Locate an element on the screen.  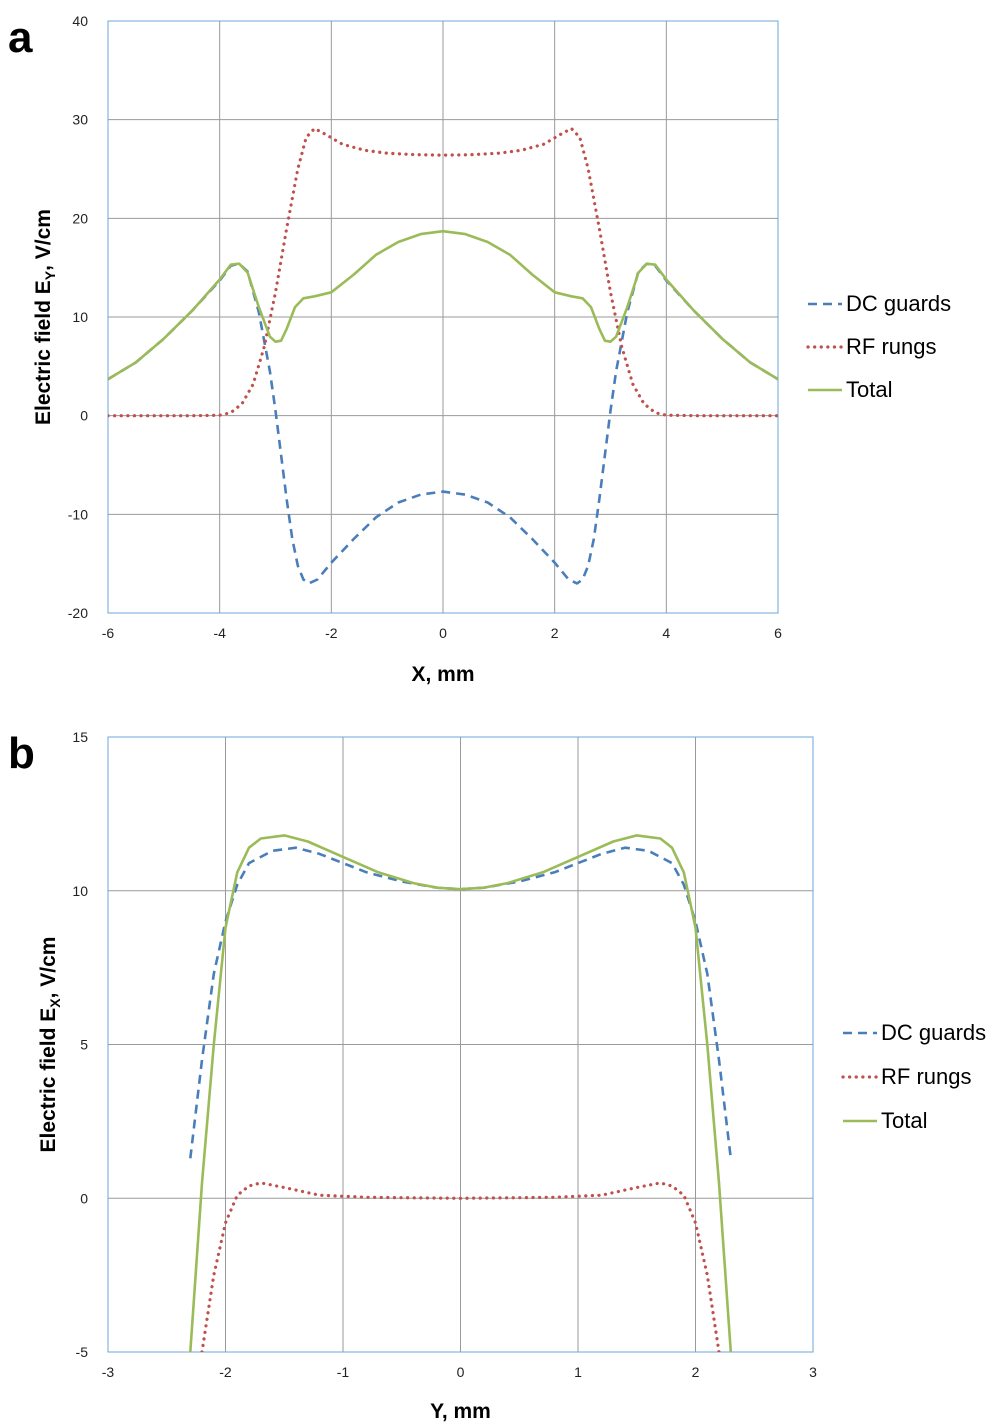
y-tick-label: 30 is located at coordinates (80, 120).